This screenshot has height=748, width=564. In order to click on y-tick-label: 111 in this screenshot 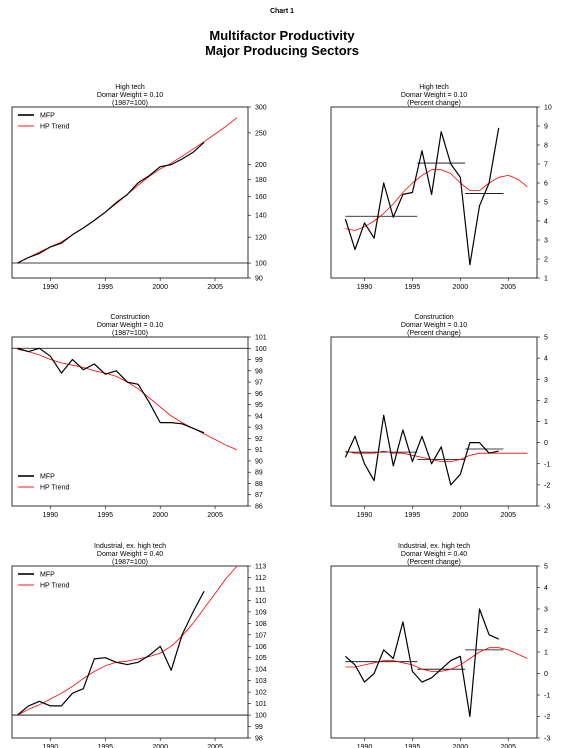, I will do `click(260, 589)`.